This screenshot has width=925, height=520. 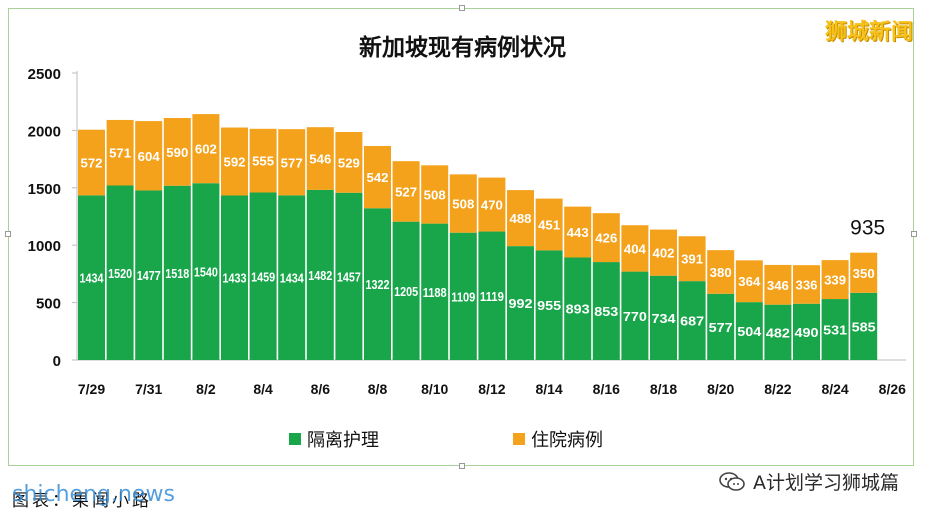 I want to click on data-label-isolation: 585, so click(x=864, y=326).